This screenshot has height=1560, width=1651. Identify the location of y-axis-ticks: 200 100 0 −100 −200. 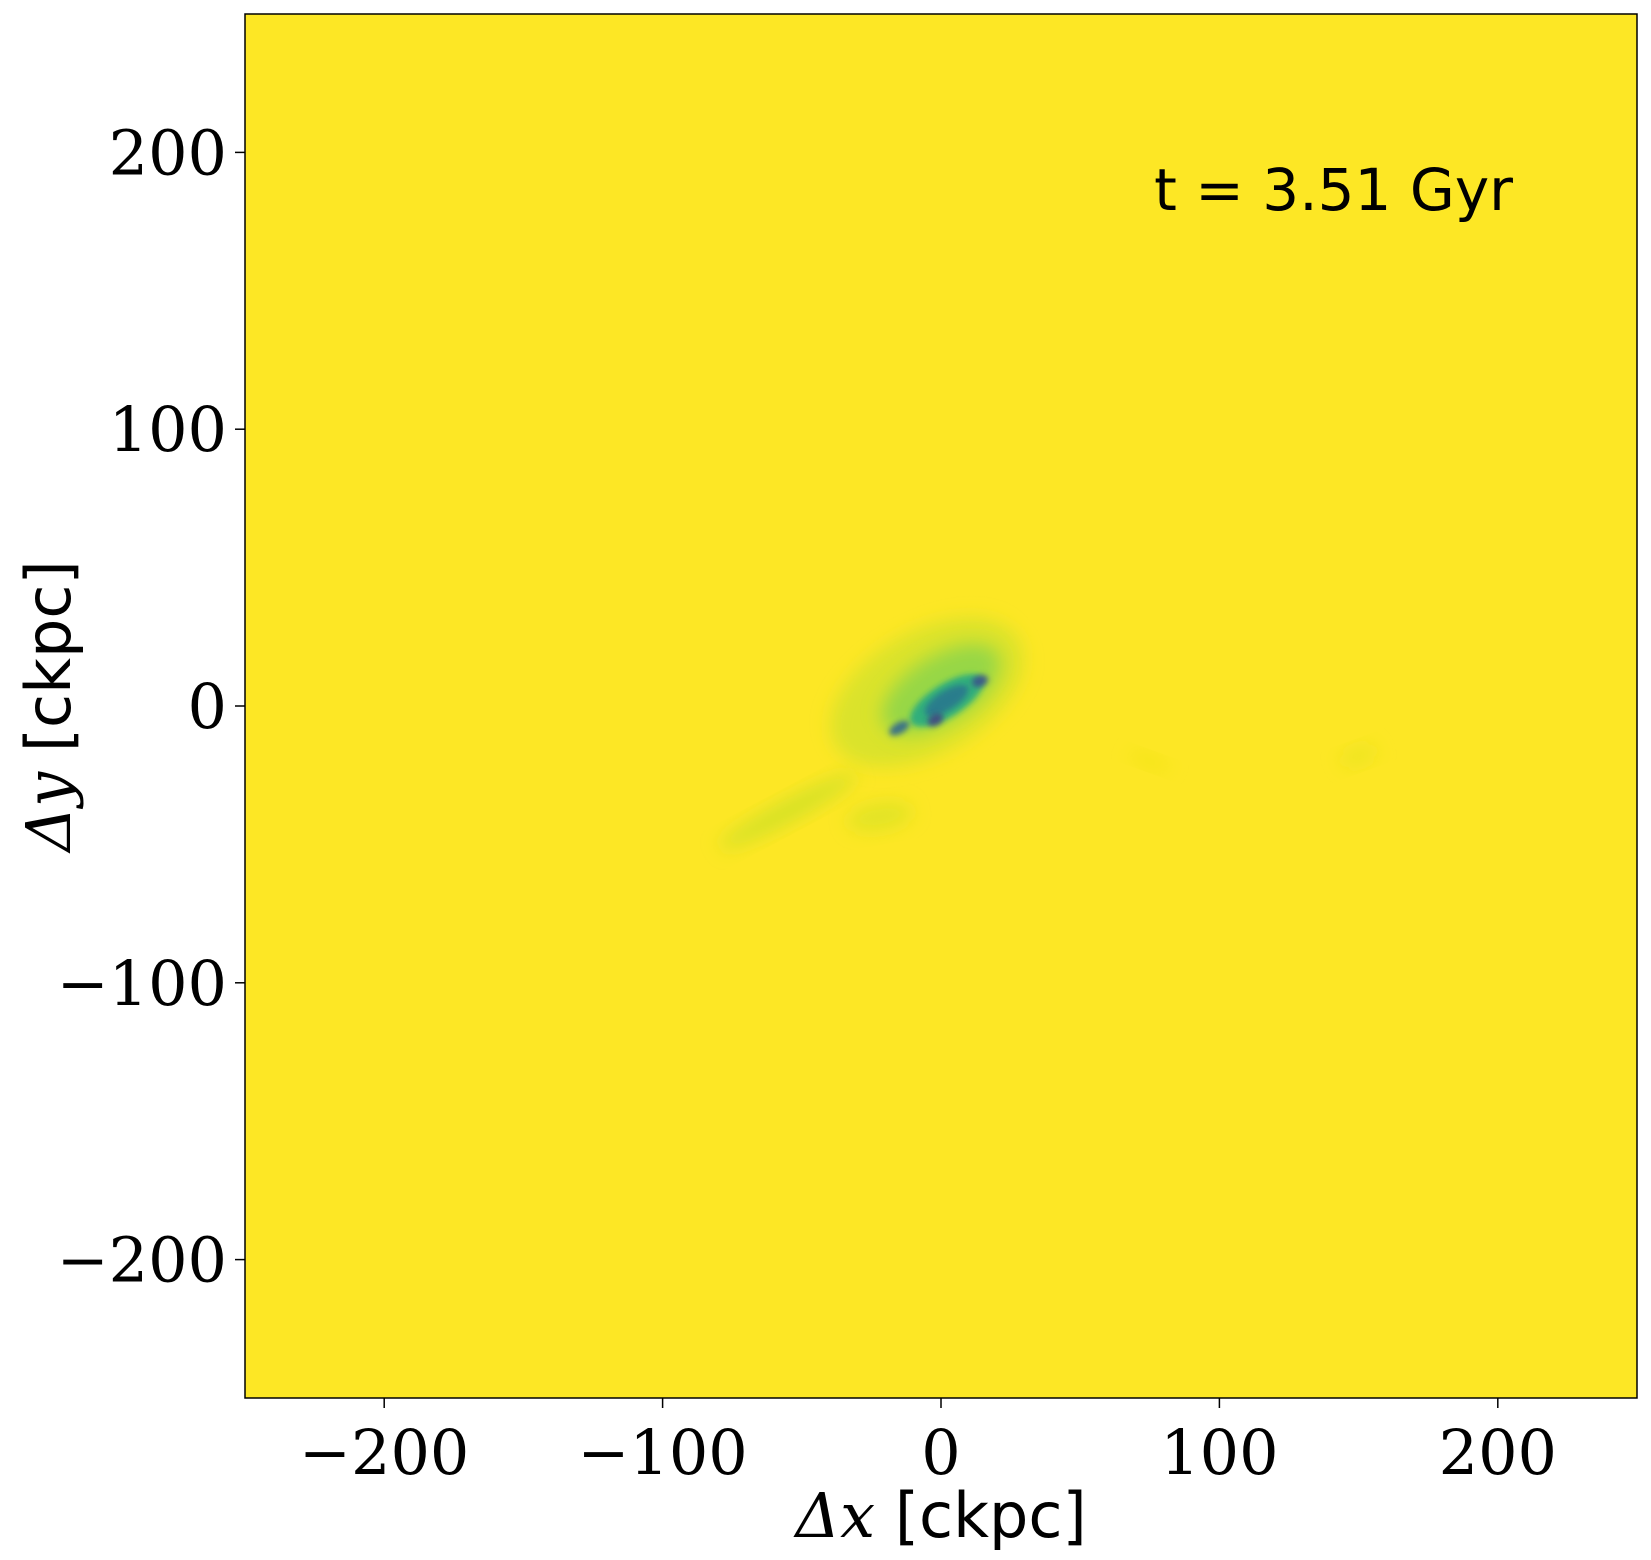
(151, 706).